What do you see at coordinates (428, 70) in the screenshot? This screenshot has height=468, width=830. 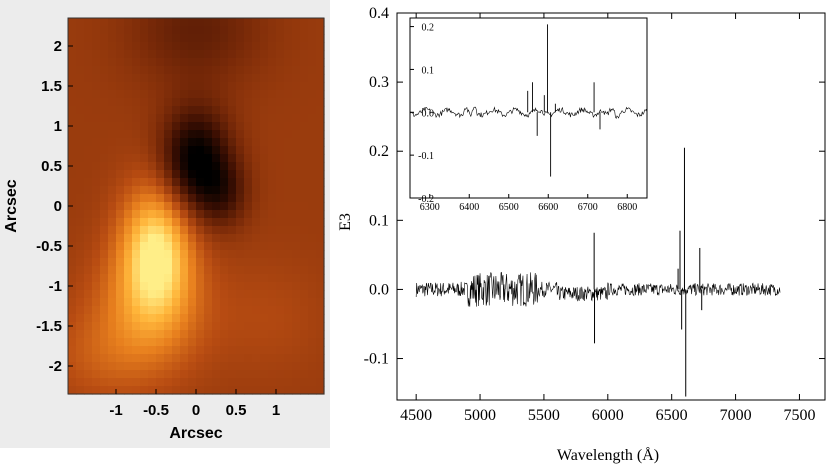 I see `inset-y-tick-label: 0.1` at bounding box center [428, 70].